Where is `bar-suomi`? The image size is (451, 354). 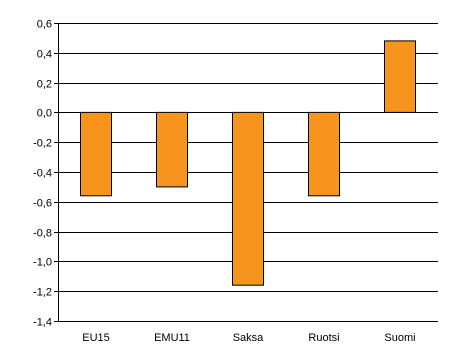
bar-suomi is located at coordinates (400, 76).